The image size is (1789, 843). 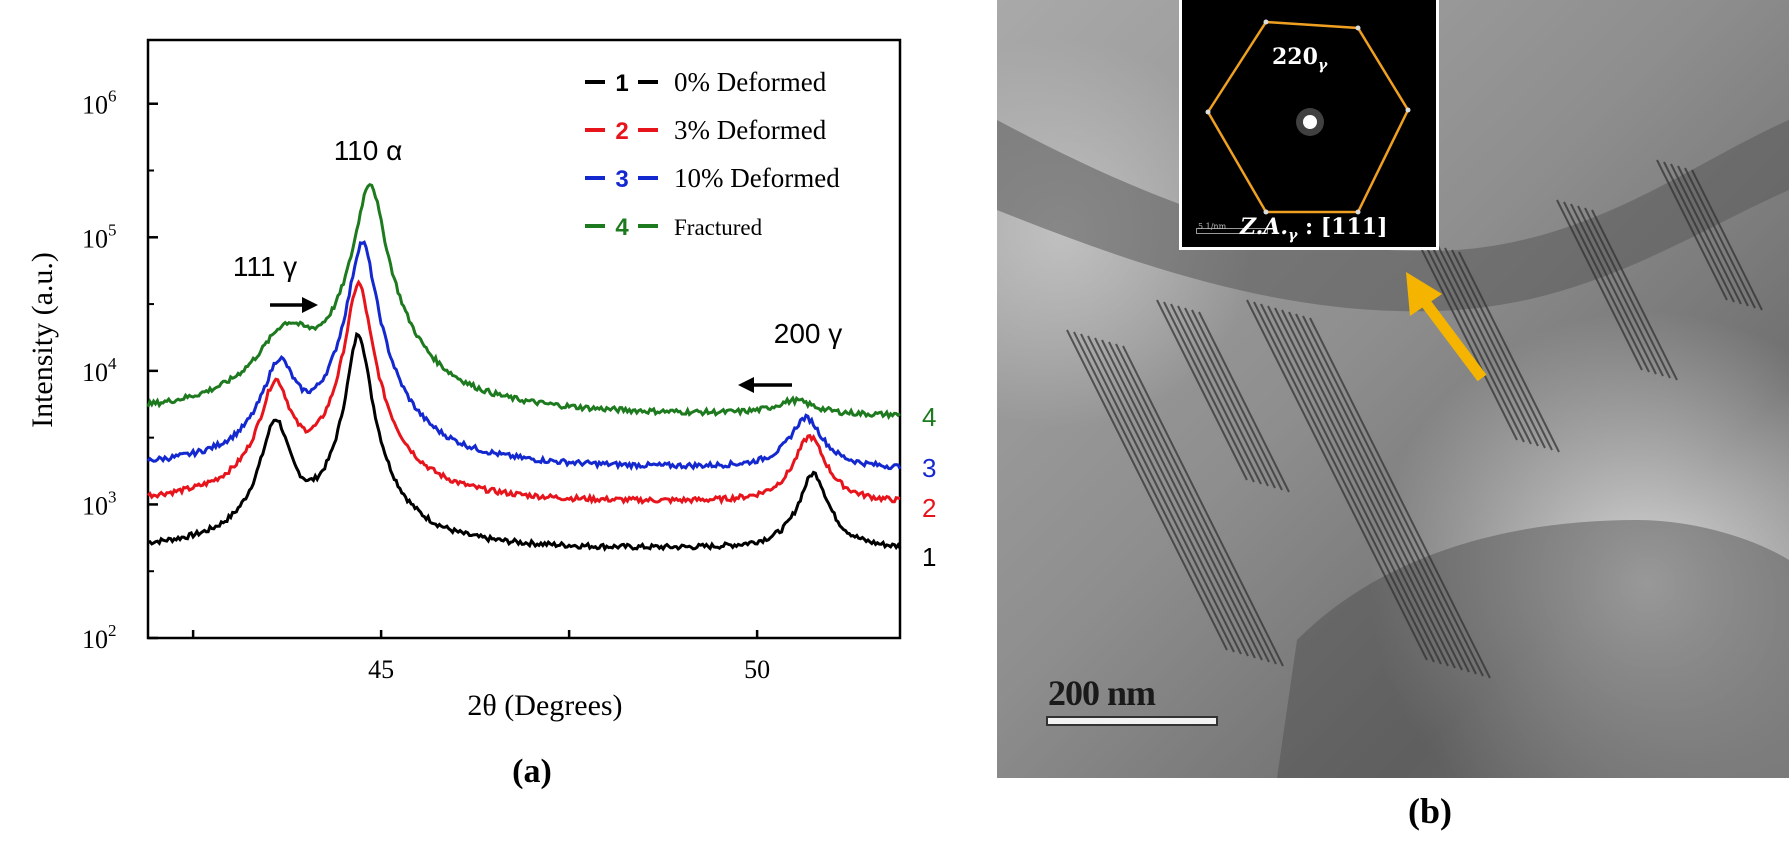 What do you see at coordinates (1314, 229) in the screenshot?
I see `zone-axis-label: Z.A.γ : [111]` at bounding box center [1314, 229].